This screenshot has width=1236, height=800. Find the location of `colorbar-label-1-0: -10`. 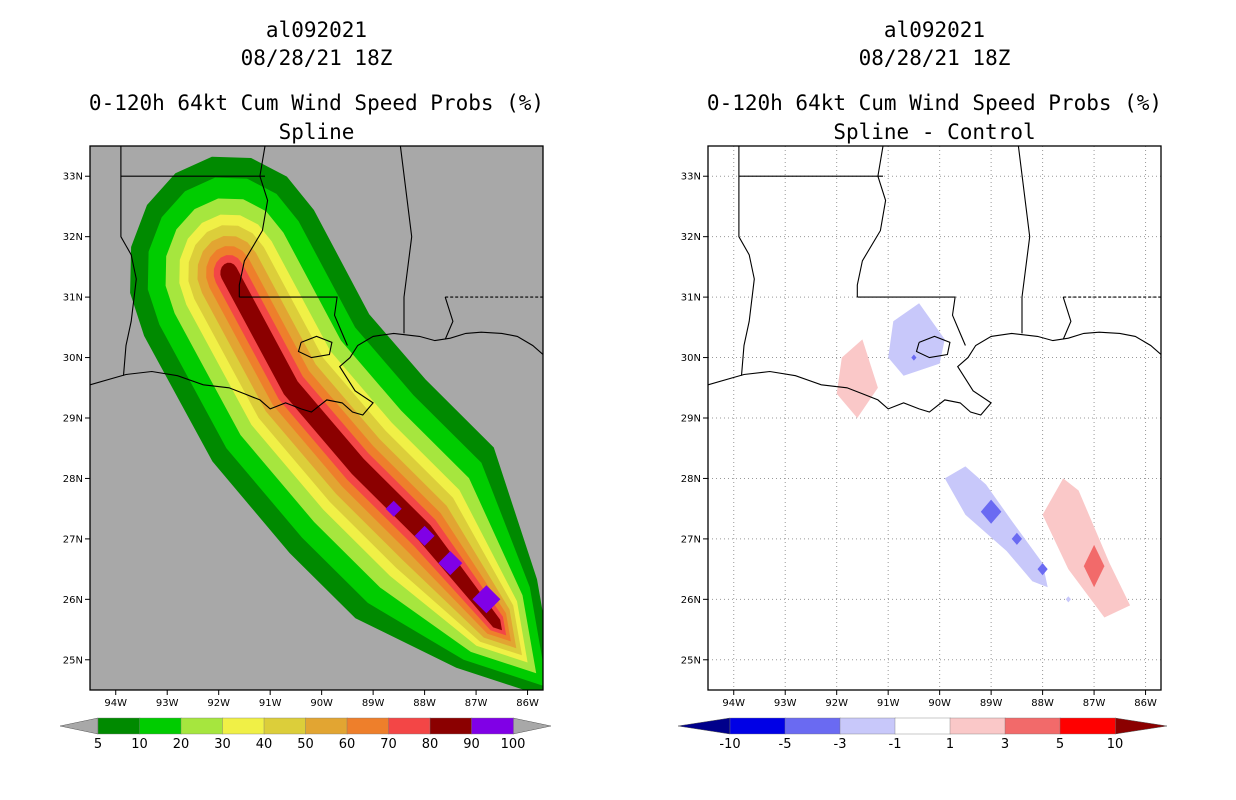

colorbar-label-1-0: -10 is located at coordinates (729, 744).